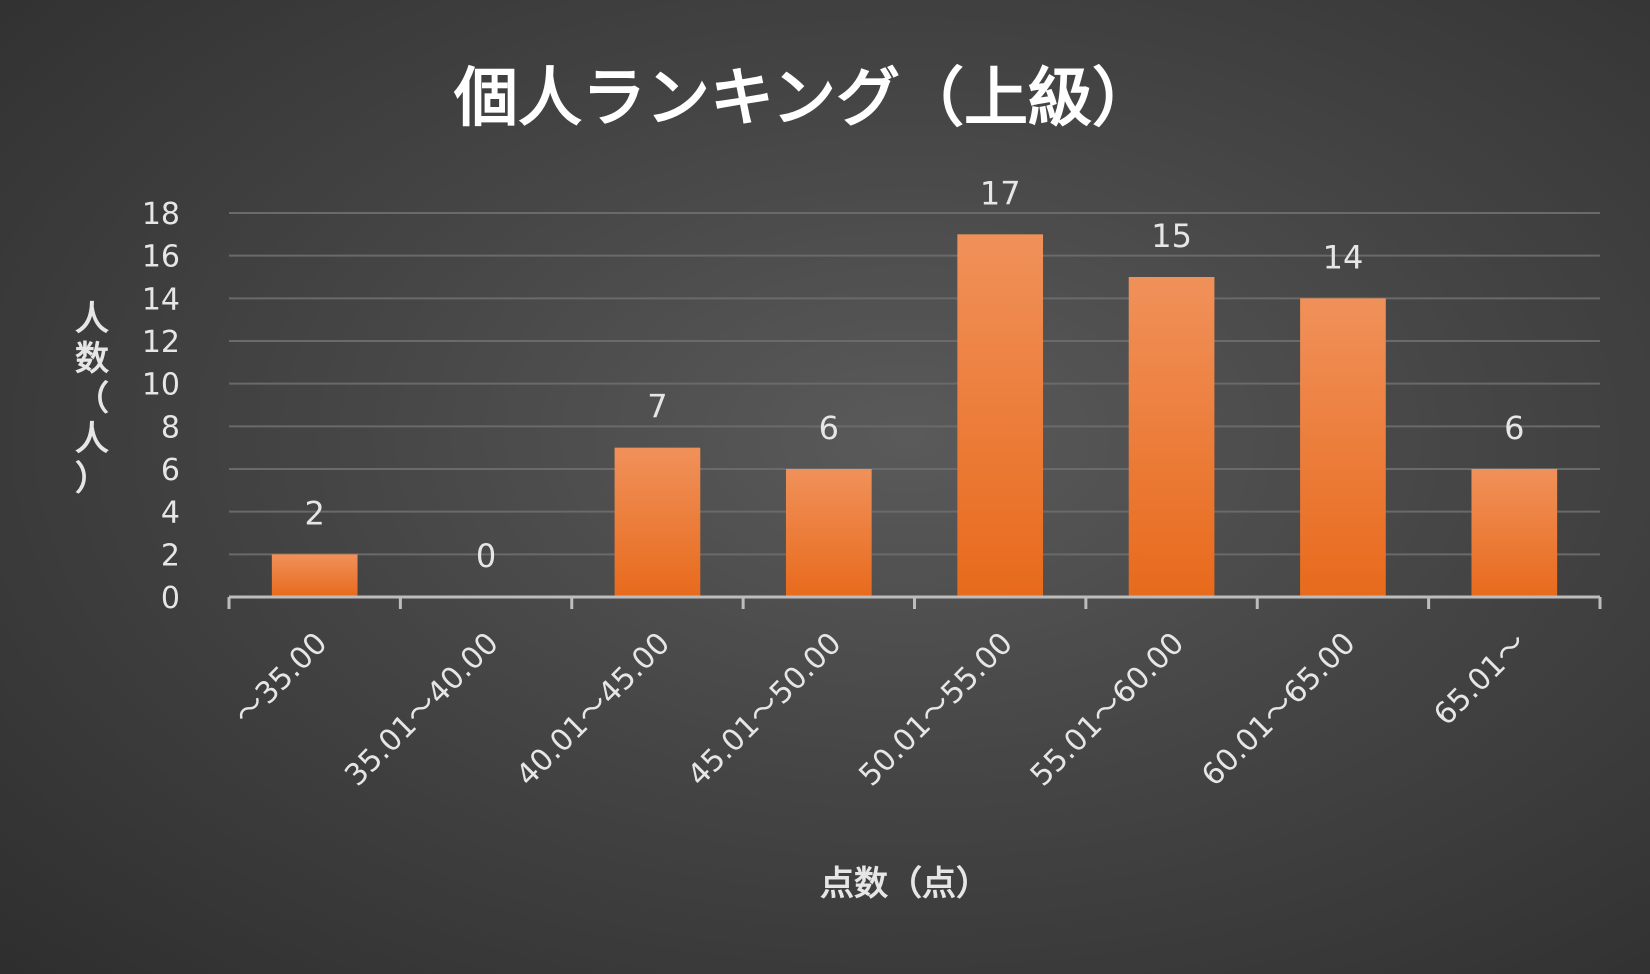 This screenshot has height=974, width=1650. I want to click on x-category-label: 55.01～60.00, so click(1107, 709).